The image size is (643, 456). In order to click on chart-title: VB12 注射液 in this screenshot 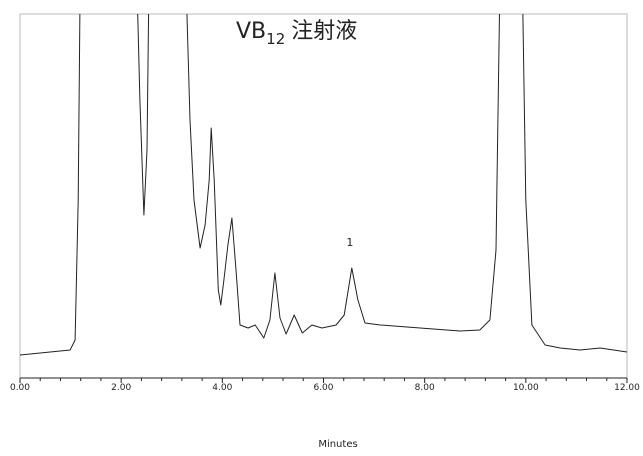, I will do `click(296, 33)`.